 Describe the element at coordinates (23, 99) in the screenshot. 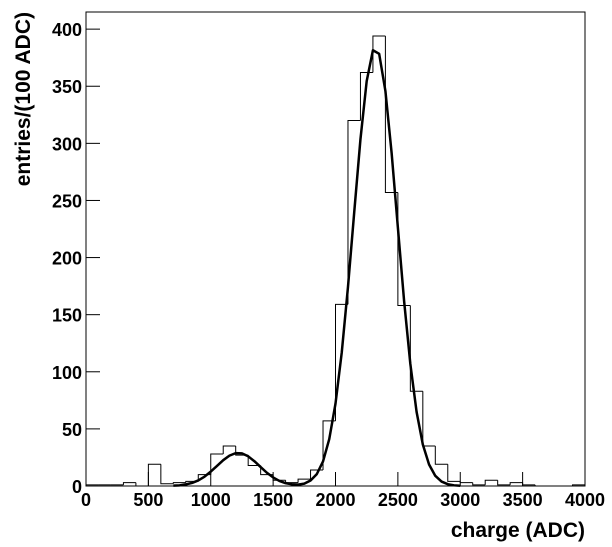

I see `y-axis-label: entries/(100 ADC)` at that location.